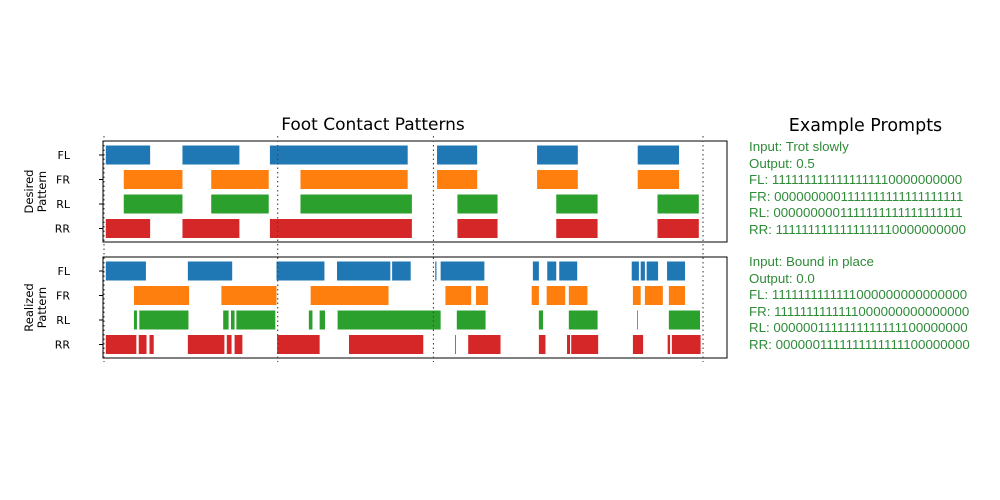  Describe the element at coordinates (782, 163) in the screenshot. I see `prompt-line: Output: 0.5` at that location.